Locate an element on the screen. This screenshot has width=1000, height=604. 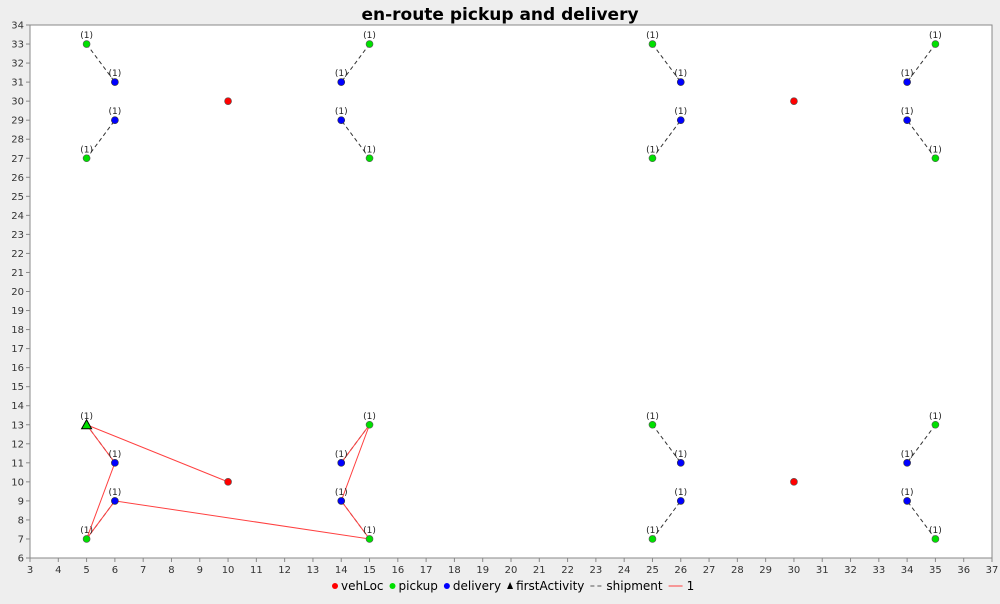
x-tick-label: 3 is located at coordinates (30, 570).